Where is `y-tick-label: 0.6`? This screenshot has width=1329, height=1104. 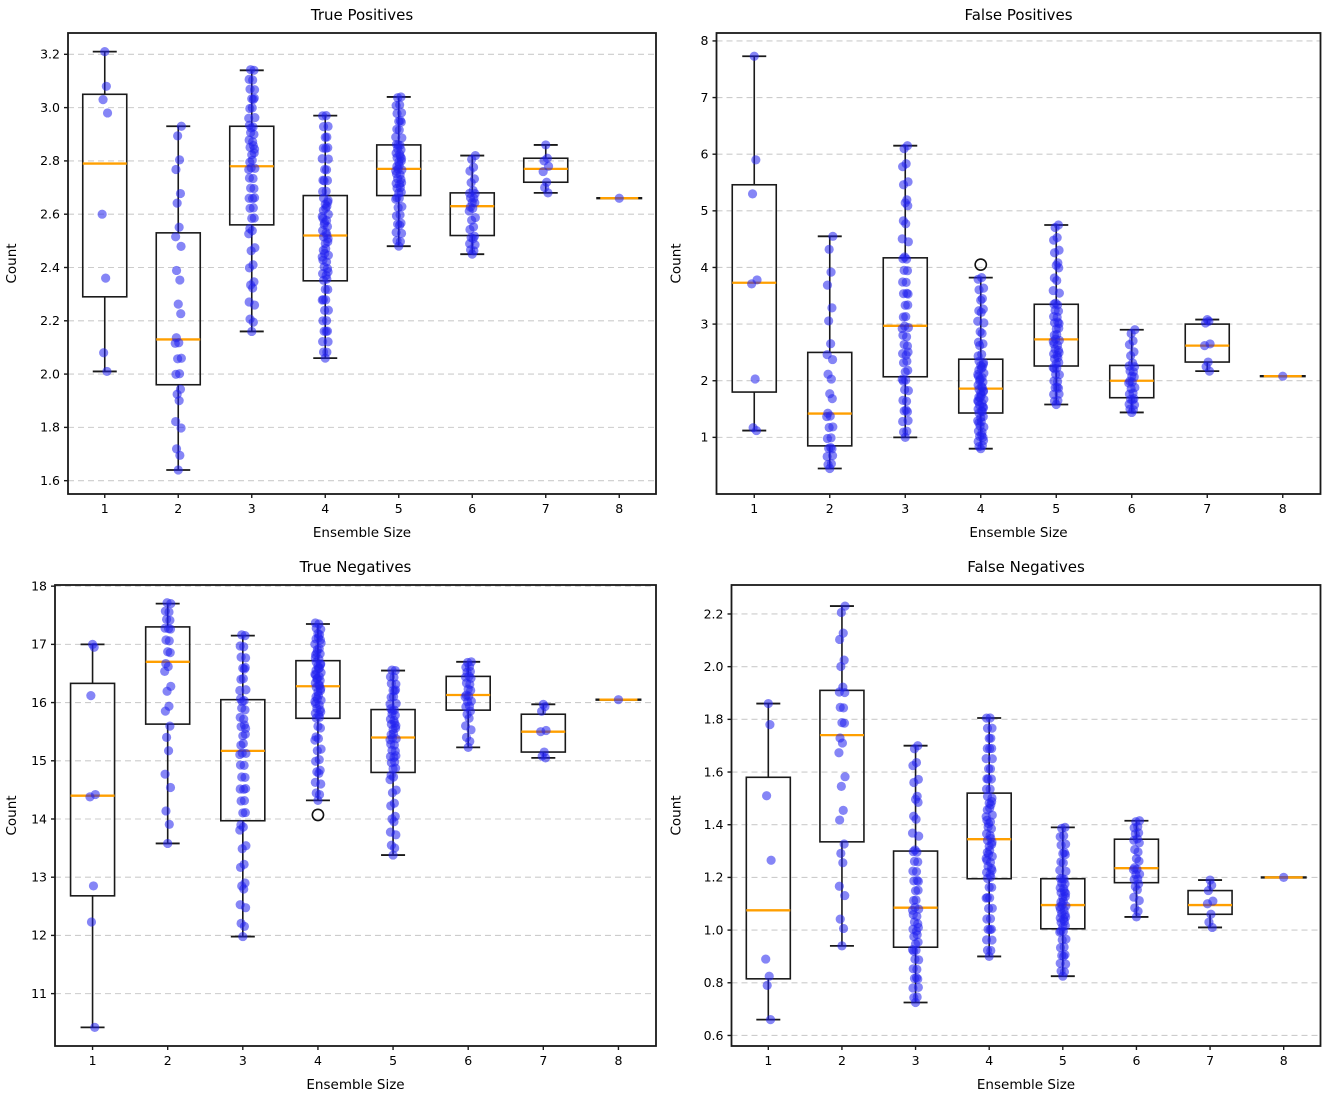
y-tick-label: 0.6 is located at coordinates (714, 1035).